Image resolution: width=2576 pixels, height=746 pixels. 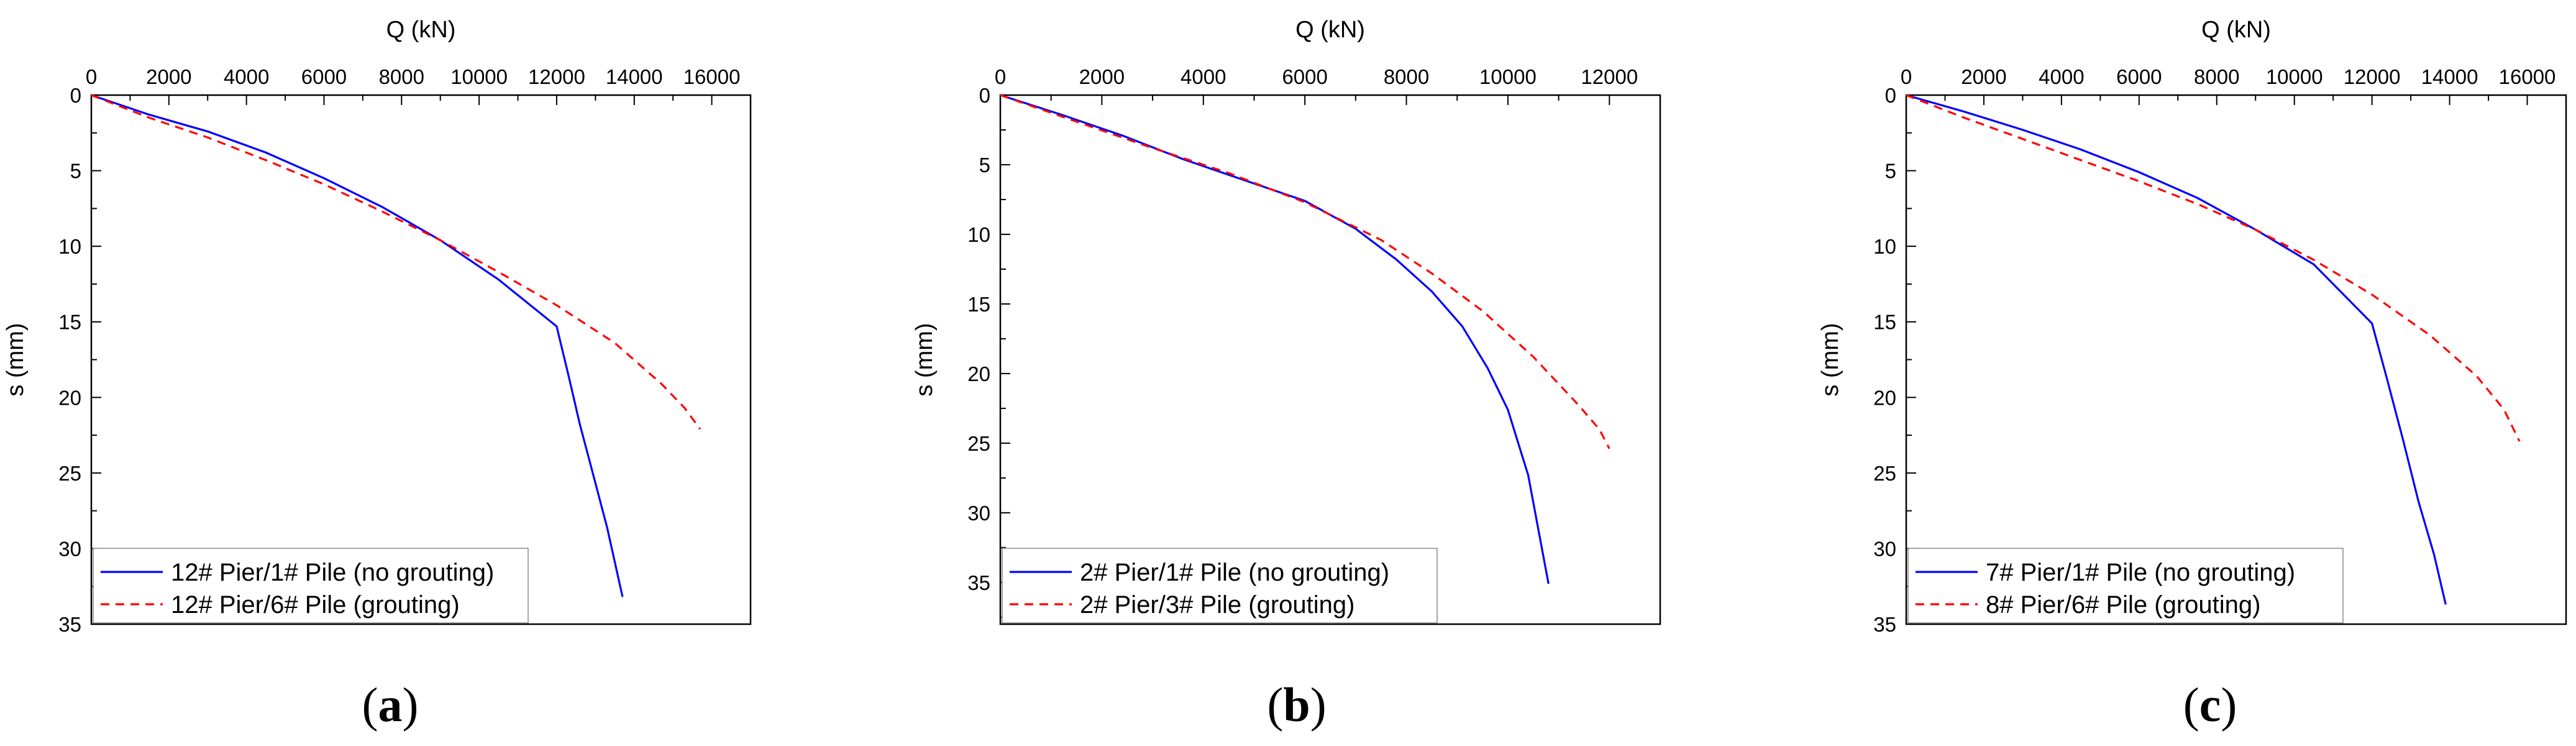 I want to click on panel-label: (c), so click(x=2210, y=705).